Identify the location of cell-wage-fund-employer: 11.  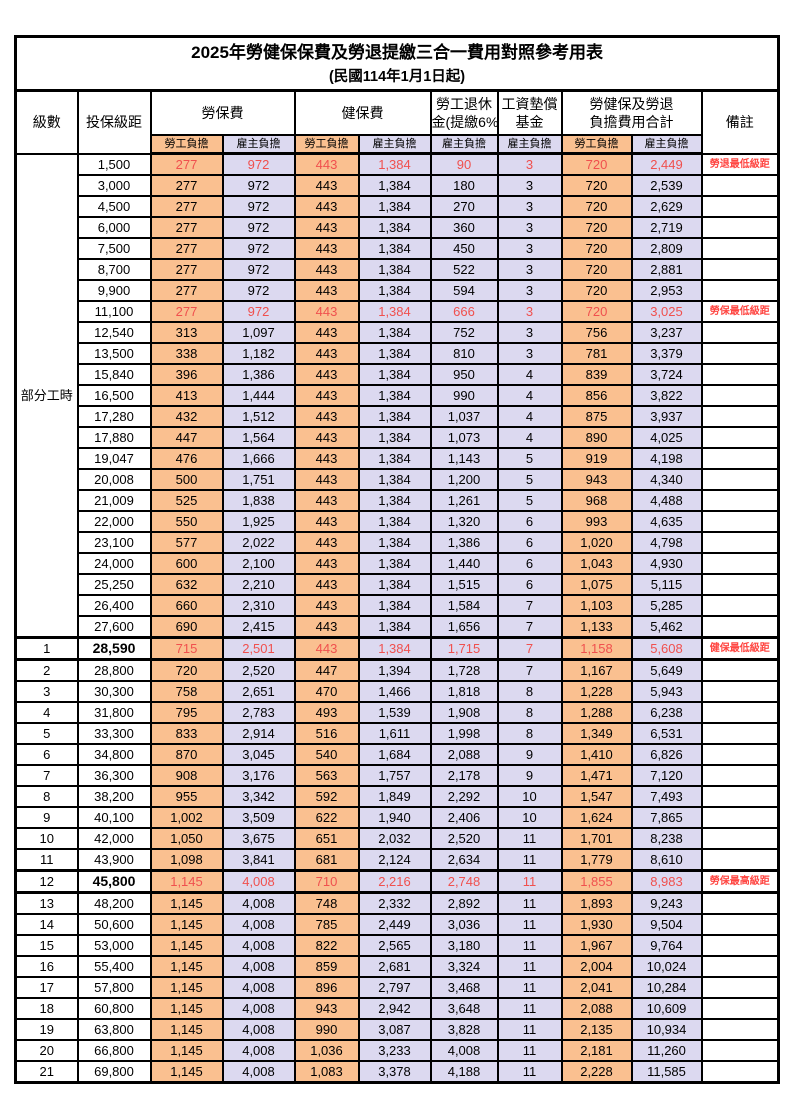
(529, 903).